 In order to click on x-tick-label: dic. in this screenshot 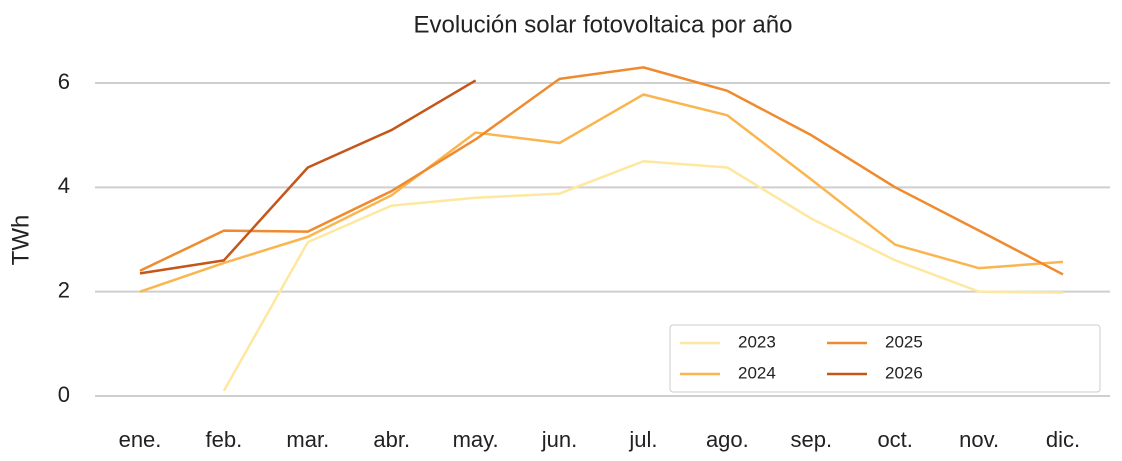, I will do `click(1063, 439)`.